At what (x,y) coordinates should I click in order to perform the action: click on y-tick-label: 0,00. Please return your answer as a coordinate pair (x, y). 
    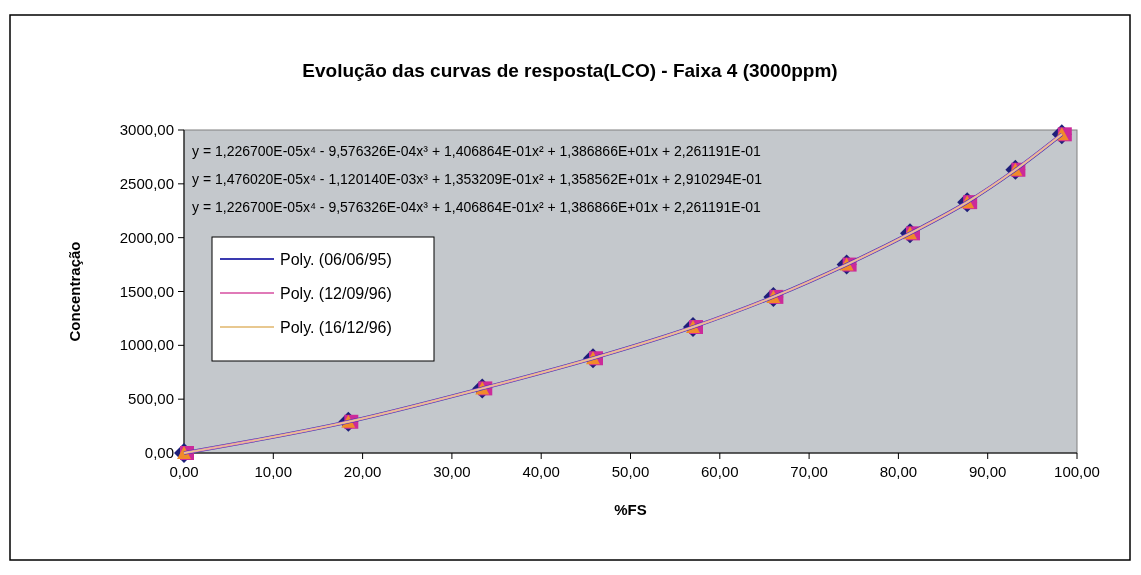
    Looking at the image, I should click on (159, 452).